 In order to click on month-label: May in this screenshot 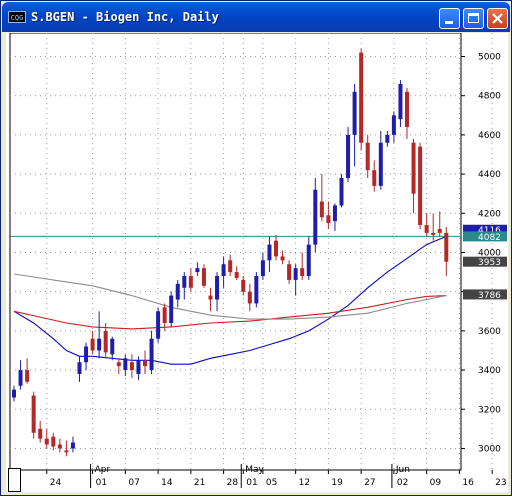, I will do `click(254, 470)`.